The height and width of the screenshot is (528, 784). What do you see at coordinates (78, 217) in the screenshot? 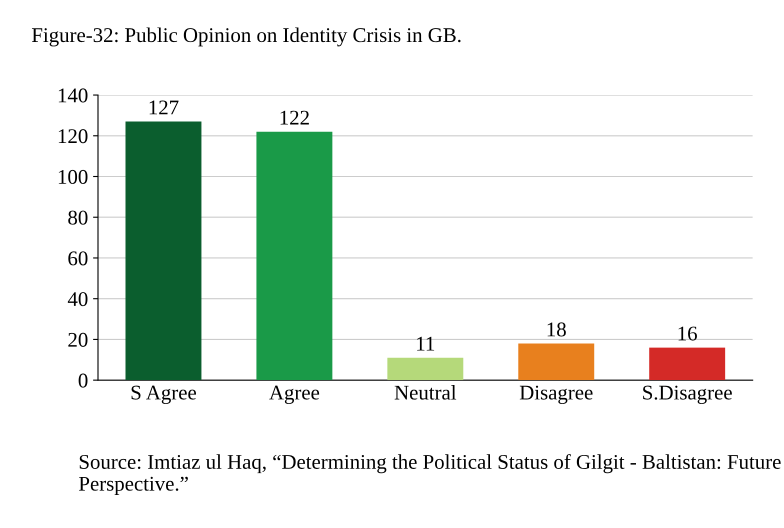
I see `y-tick-label: 80` at bounding box center [78, 217].